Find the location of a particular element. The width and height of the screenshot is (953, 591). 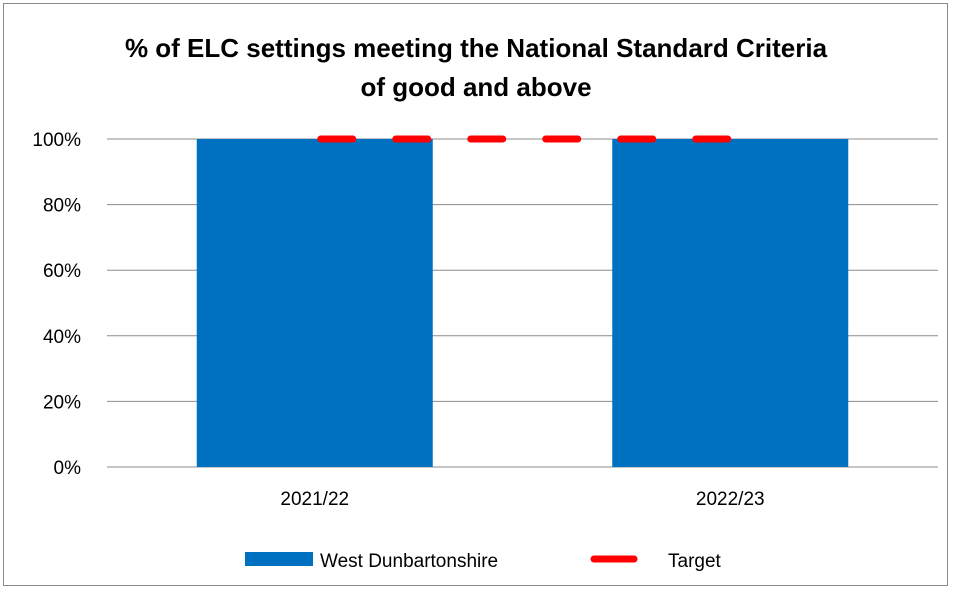

y-tick-label: 80% is located at coordinates (62, 206).